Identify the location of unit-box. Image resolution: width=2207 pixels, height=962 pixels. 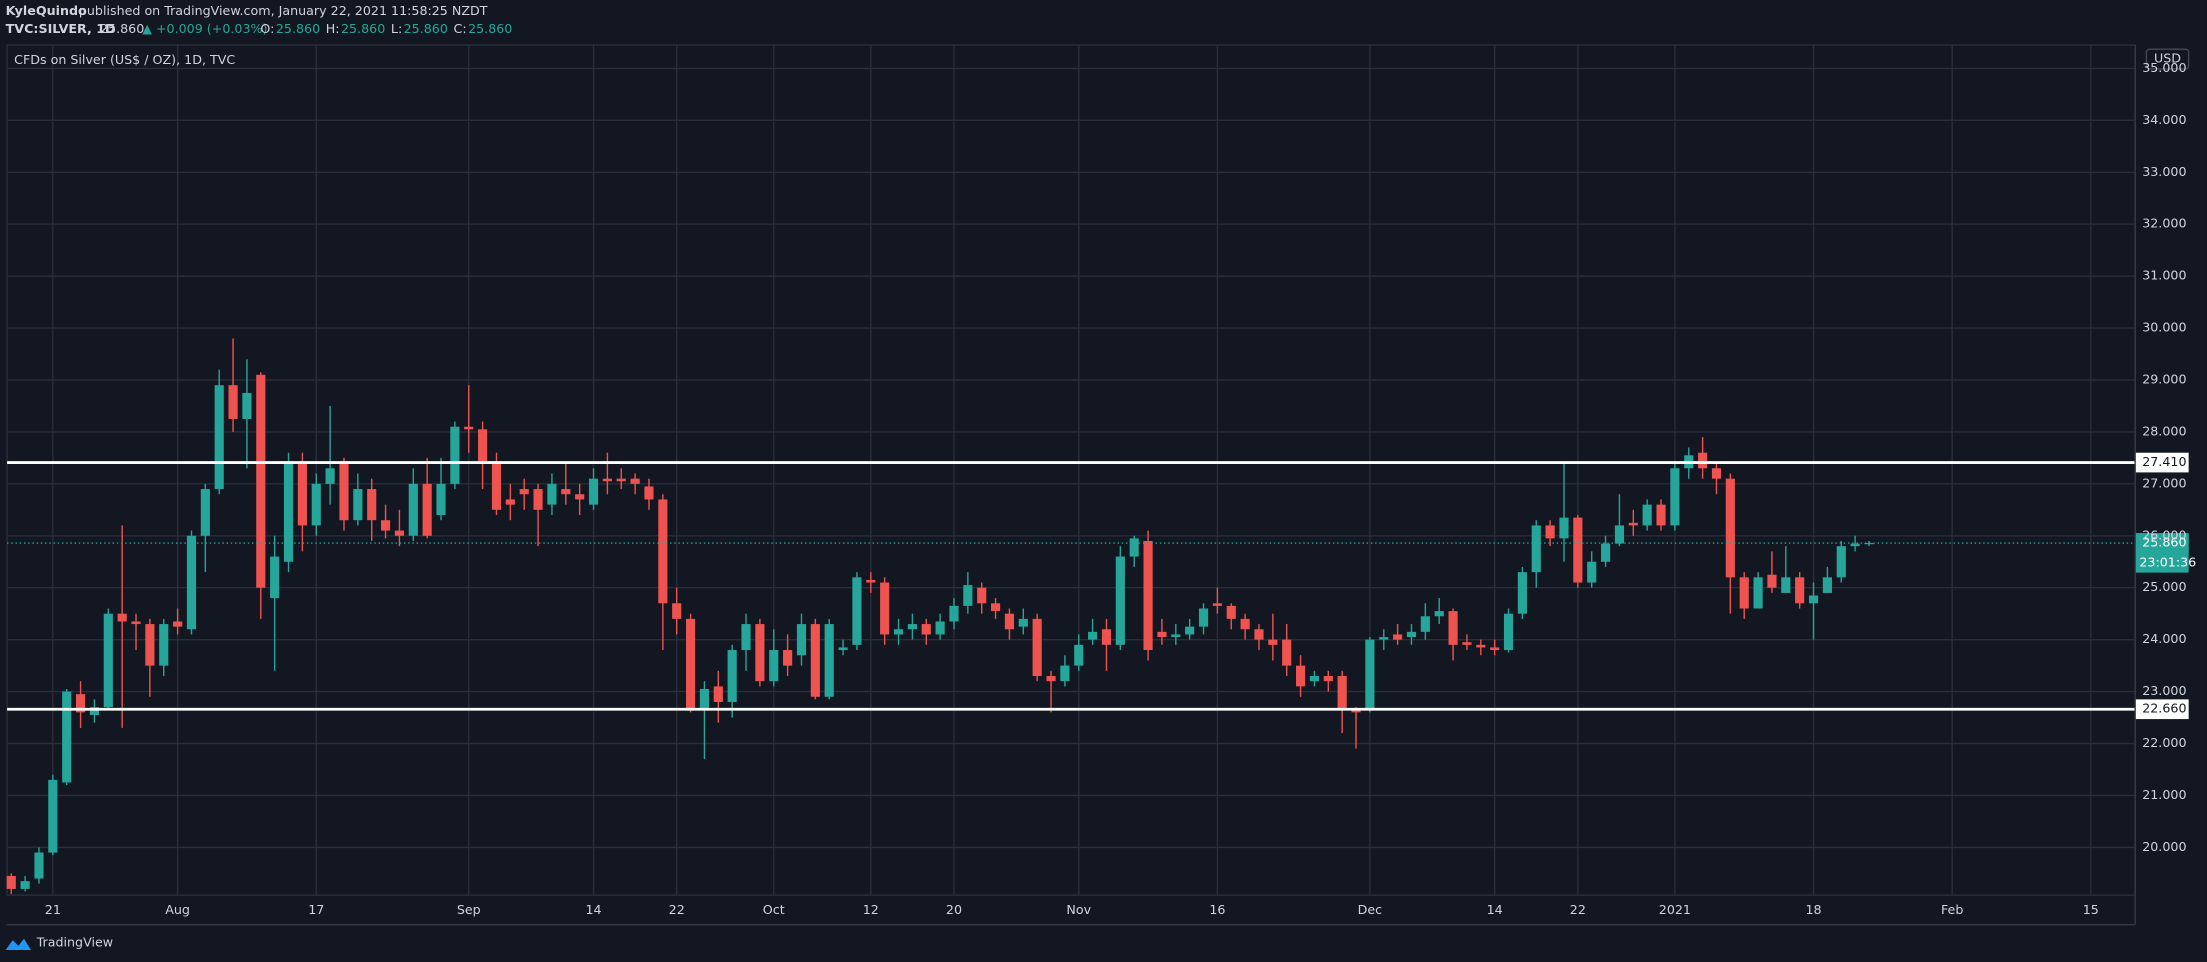
(2167, 59).